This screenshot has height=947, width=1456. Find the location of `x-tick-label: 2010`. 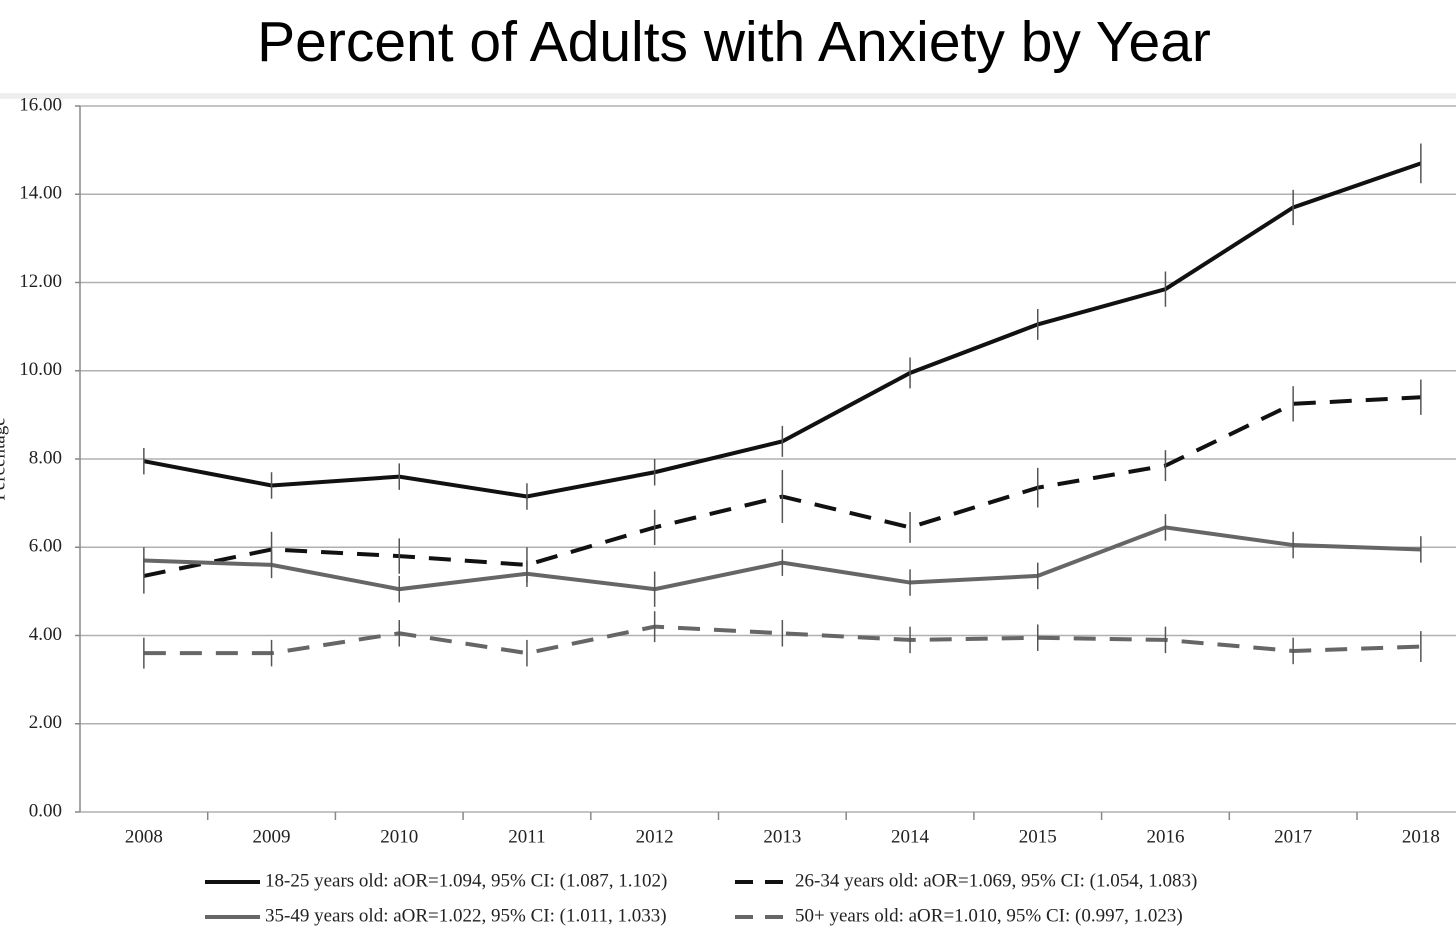

x-tick-label: 2010 is located at coordinates (399, 836).